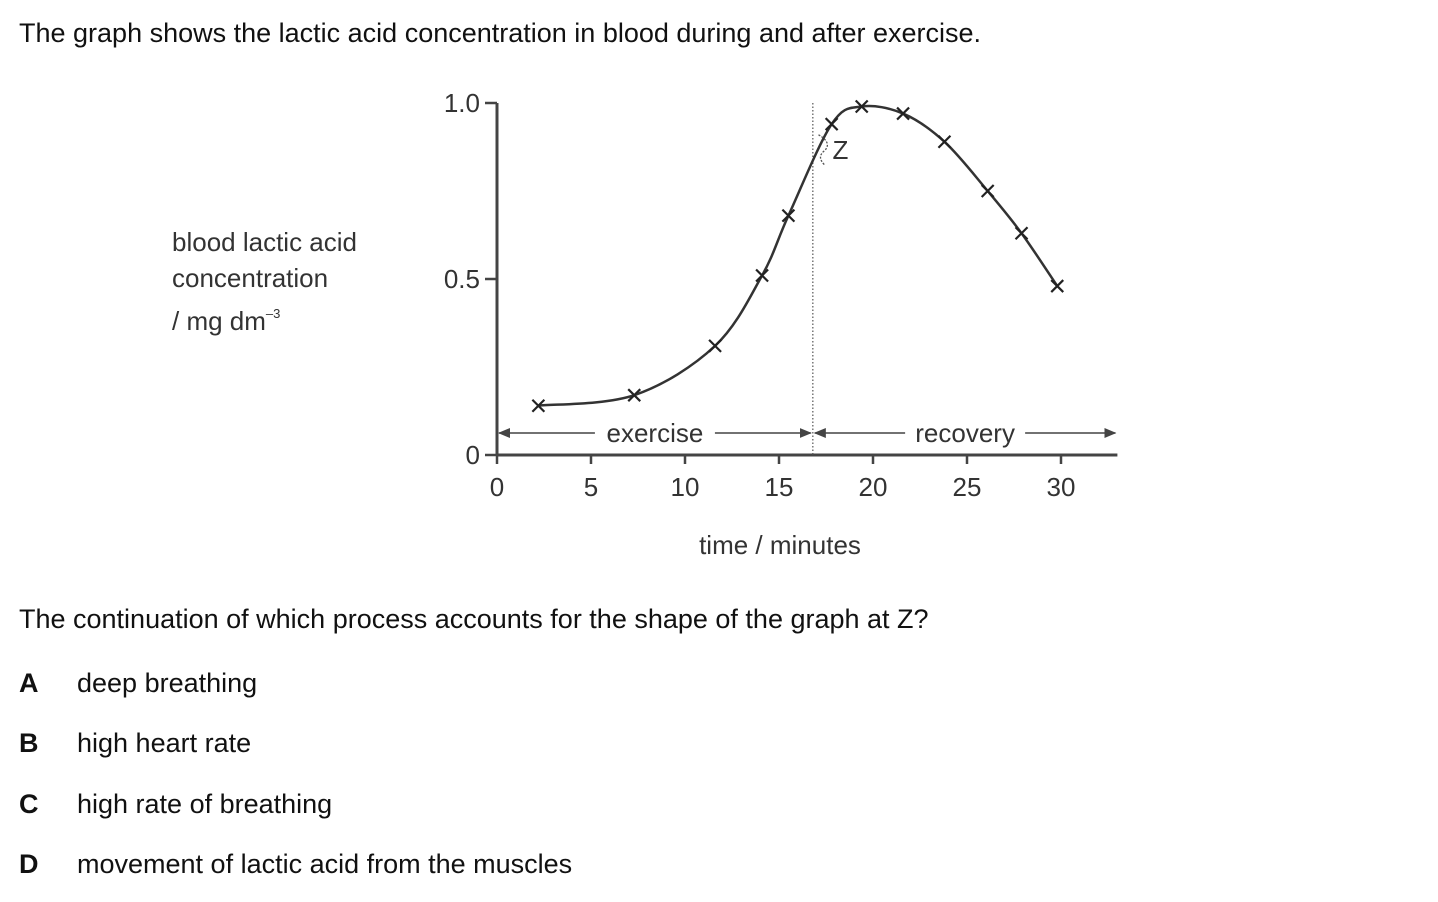  What do you see at coordinates (1061, 487) in the screenshot?
I see `x-tick-label: 30` at bounding box center [1061, 487].